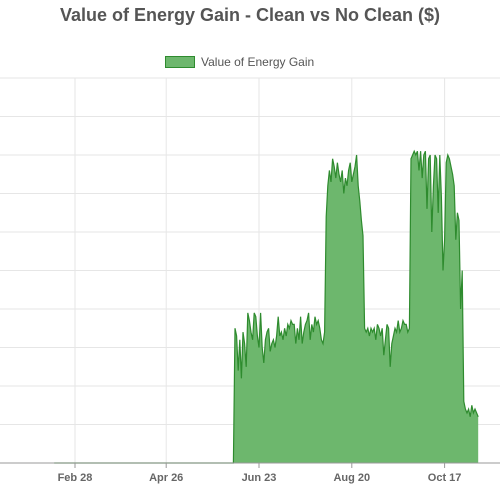  What do you see at coordinates (180, 62) in the screenshot?
I see `legend-swatch` at bounding box center [180, 62].